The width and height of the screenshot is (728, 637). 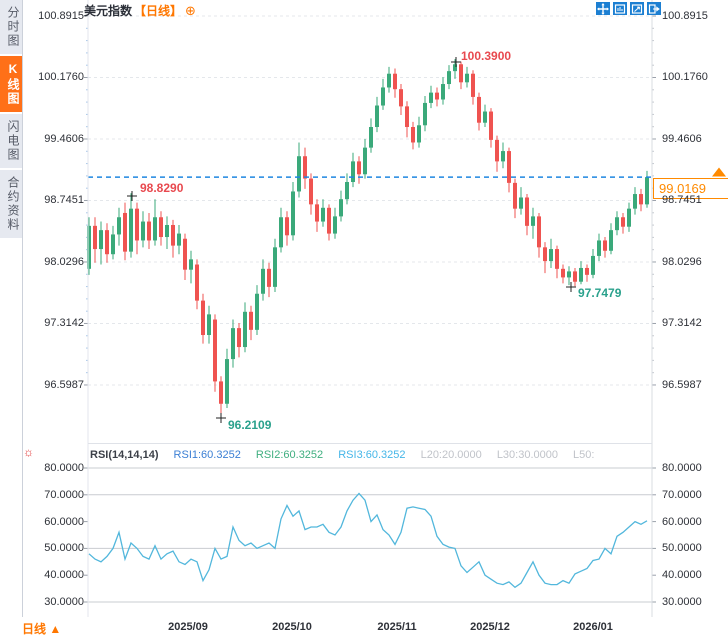 I want to click on rsi-axis-label-left: 40.0000, so click(x=64, y=575).